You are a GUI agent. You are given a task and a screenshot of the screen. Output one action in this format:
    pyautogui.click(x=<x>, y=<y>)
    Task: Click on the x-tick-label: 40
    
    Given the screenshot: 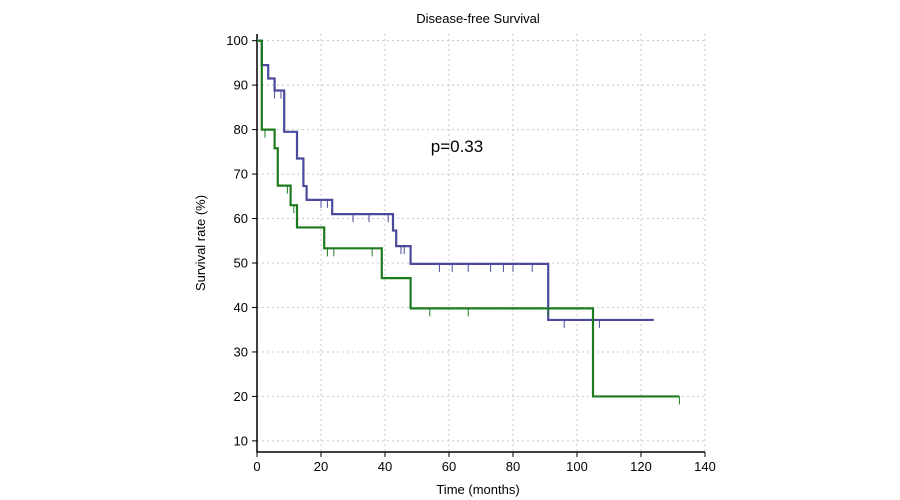 What is the action you would take?
    pyautogui.click(x=385, y=466)
    